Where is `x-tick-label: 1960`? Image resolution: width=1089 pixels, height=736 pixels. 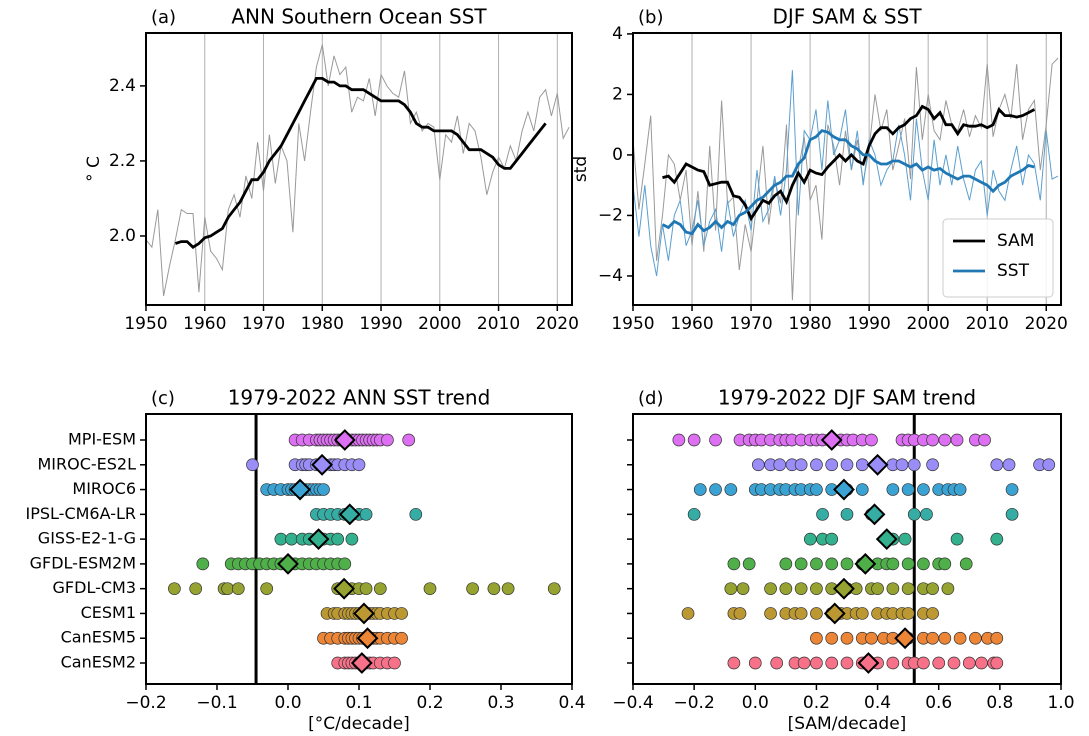 x-tick-label: 1960 is located at coordinates (204, 324).